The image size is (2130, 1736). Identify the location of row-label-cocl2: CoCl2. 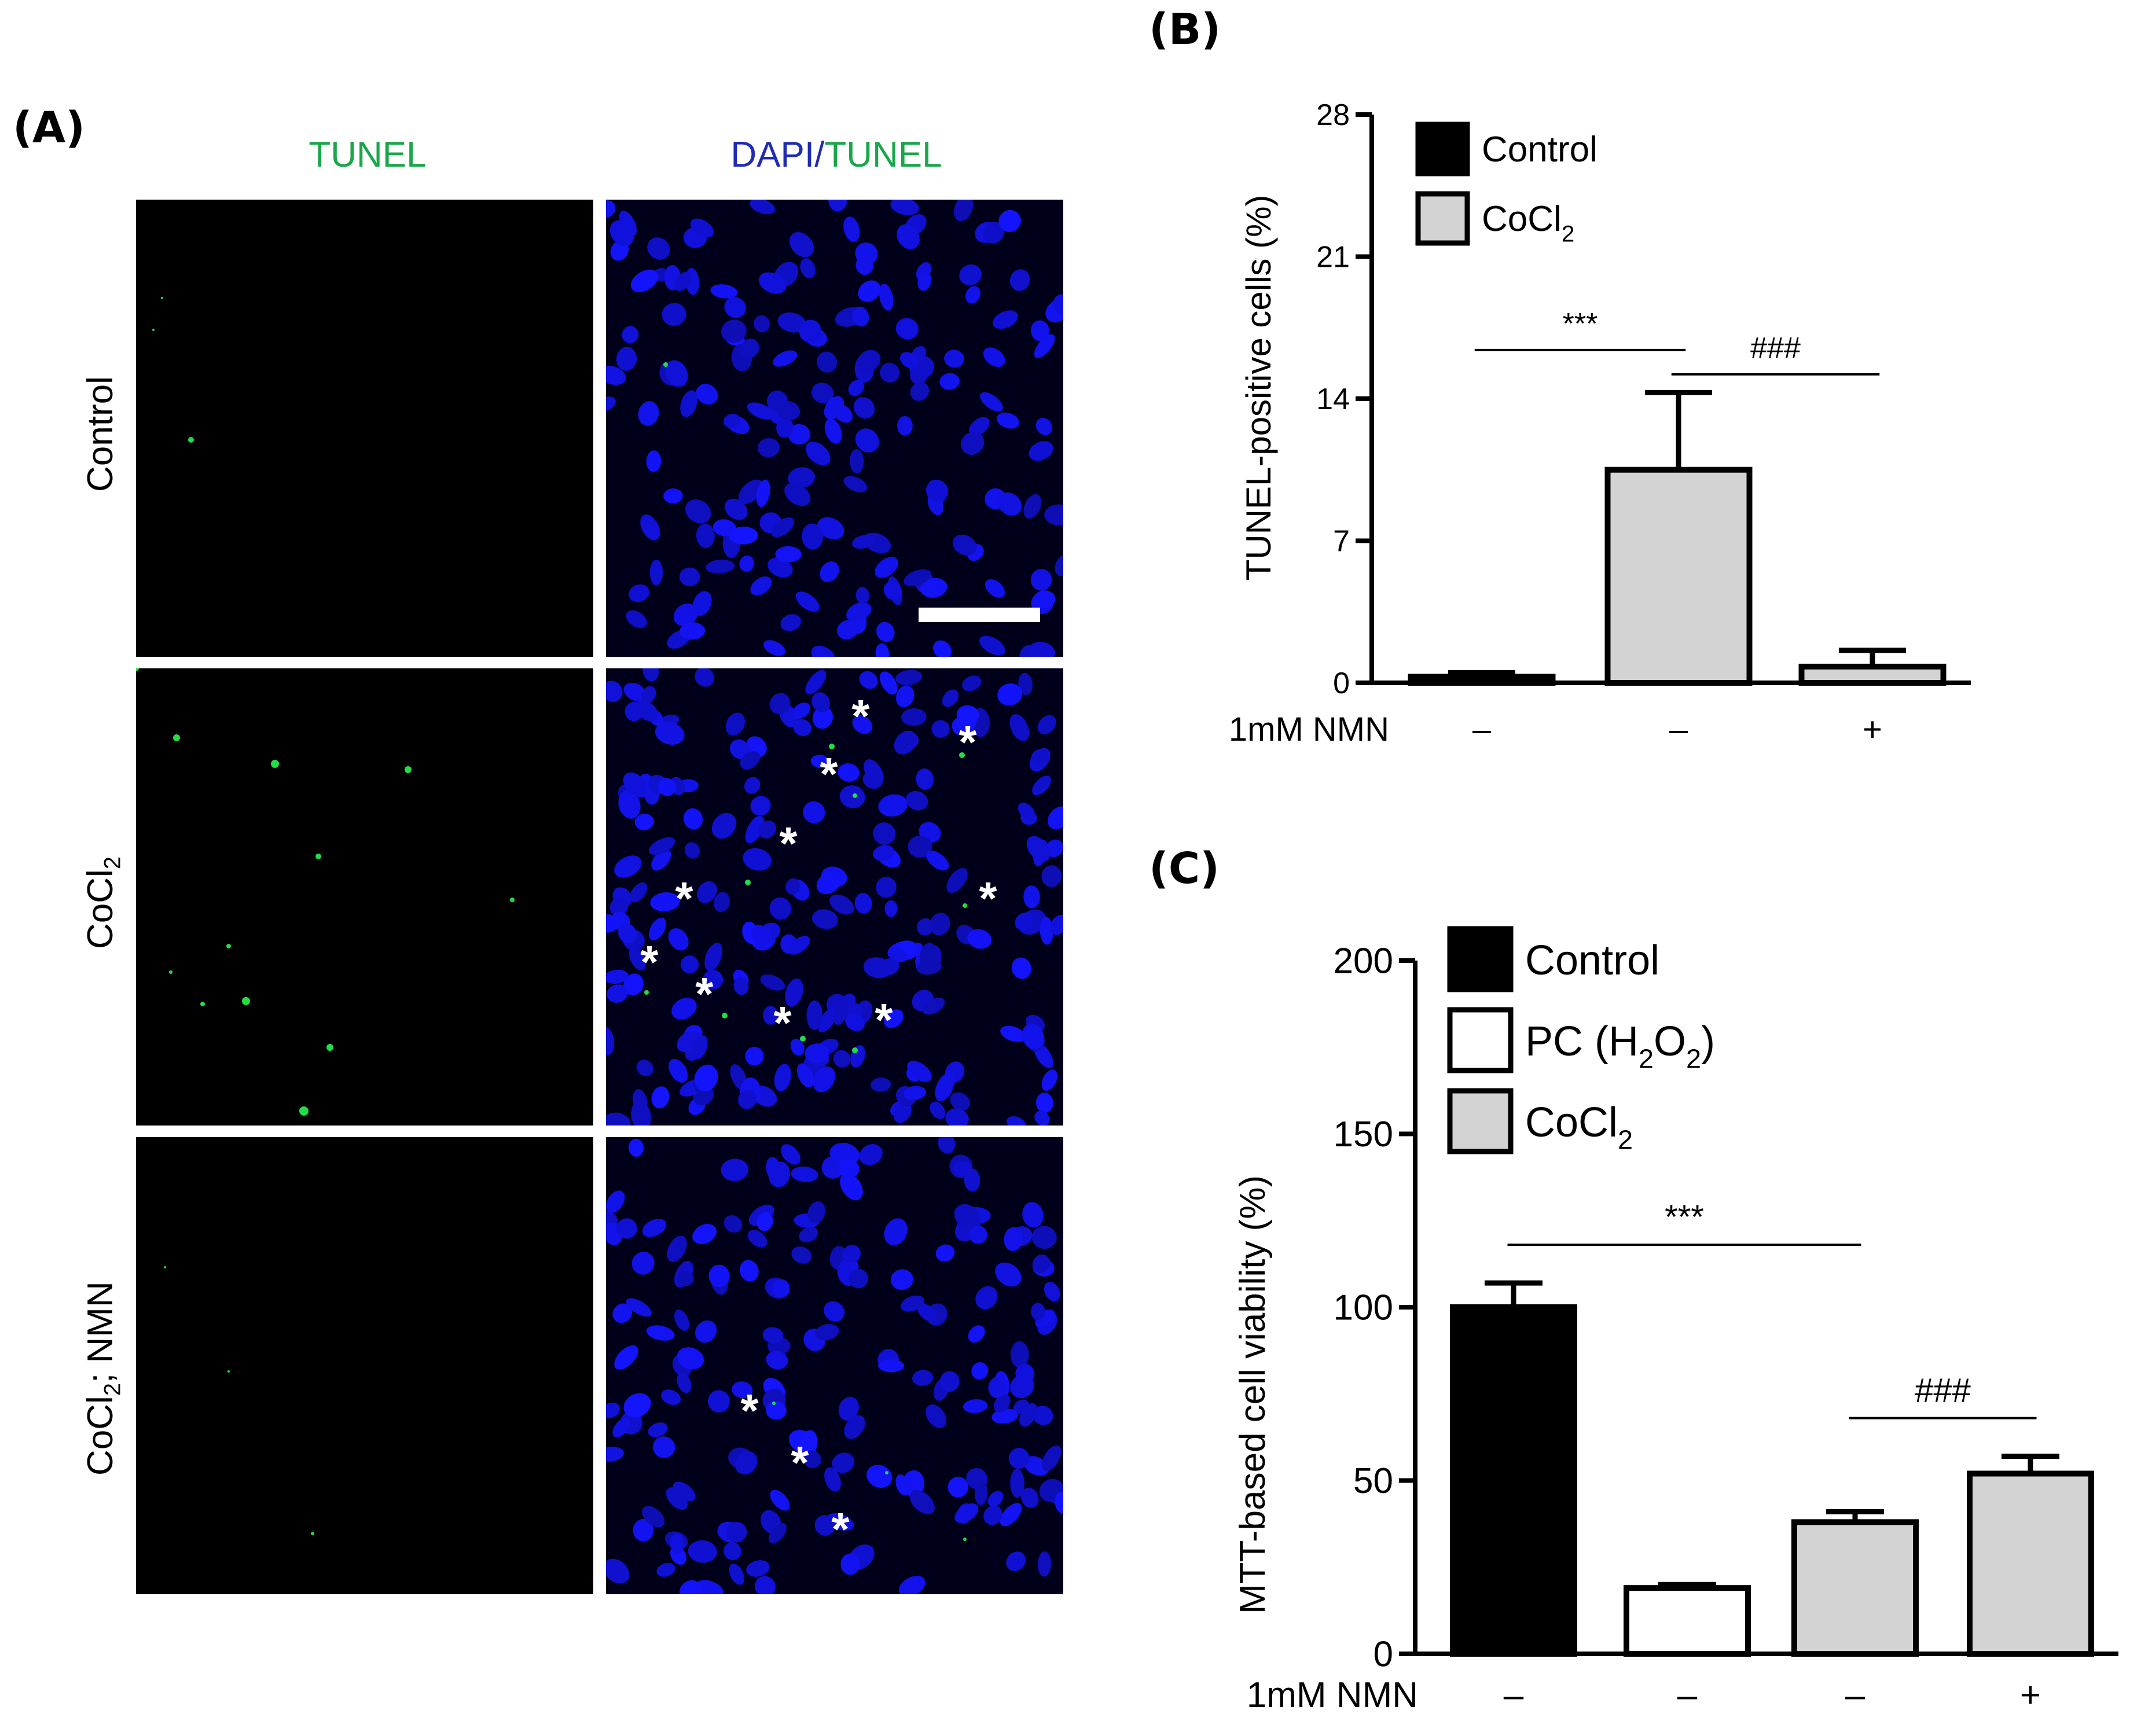
(103, 902).